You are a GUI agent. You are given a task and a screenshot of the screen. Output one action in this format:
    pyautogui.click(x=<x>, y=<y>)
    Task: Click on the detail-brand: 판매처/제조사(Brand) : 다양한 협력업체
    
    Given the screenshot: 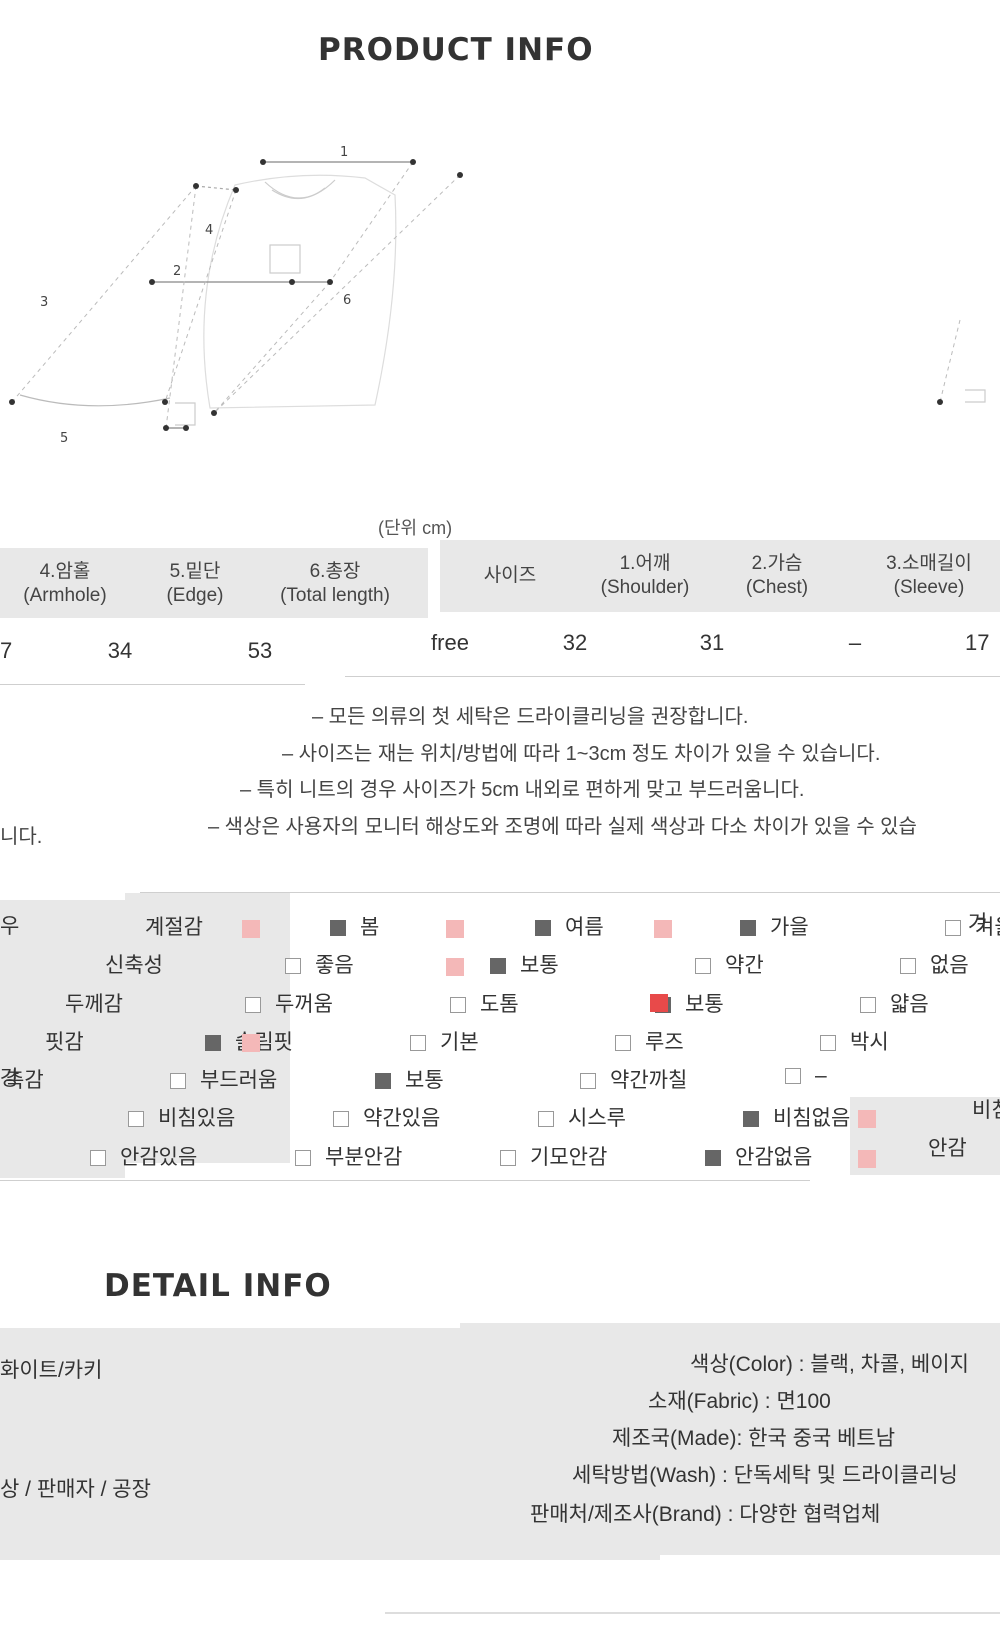 What is the action you would take?
    pyautogui.click(x=705, y=1514)
    